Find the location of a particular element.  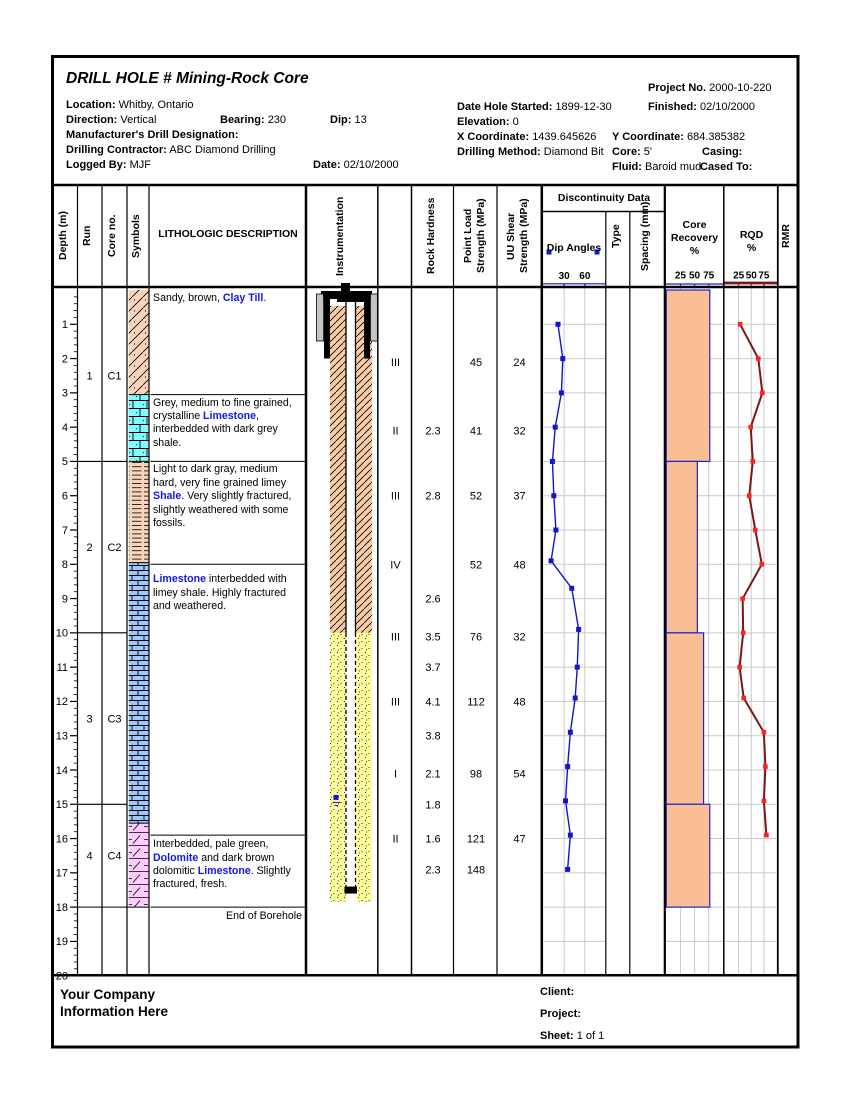

label: 20 is located at coordinates (62, 977).